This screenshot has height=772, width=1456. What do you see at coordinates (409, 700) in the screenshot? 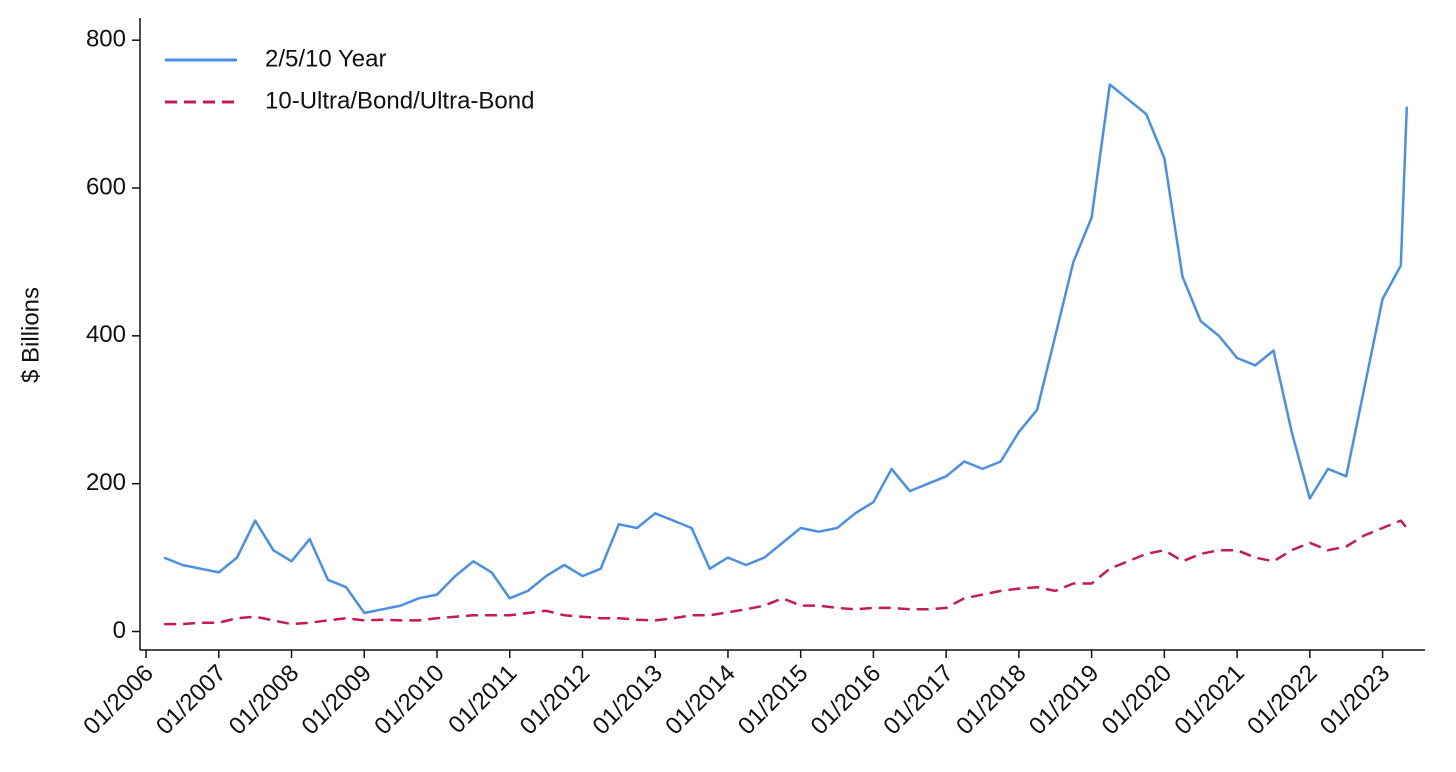
I see `x-tick-label: 01/2010` at bounding box center [409, 700].